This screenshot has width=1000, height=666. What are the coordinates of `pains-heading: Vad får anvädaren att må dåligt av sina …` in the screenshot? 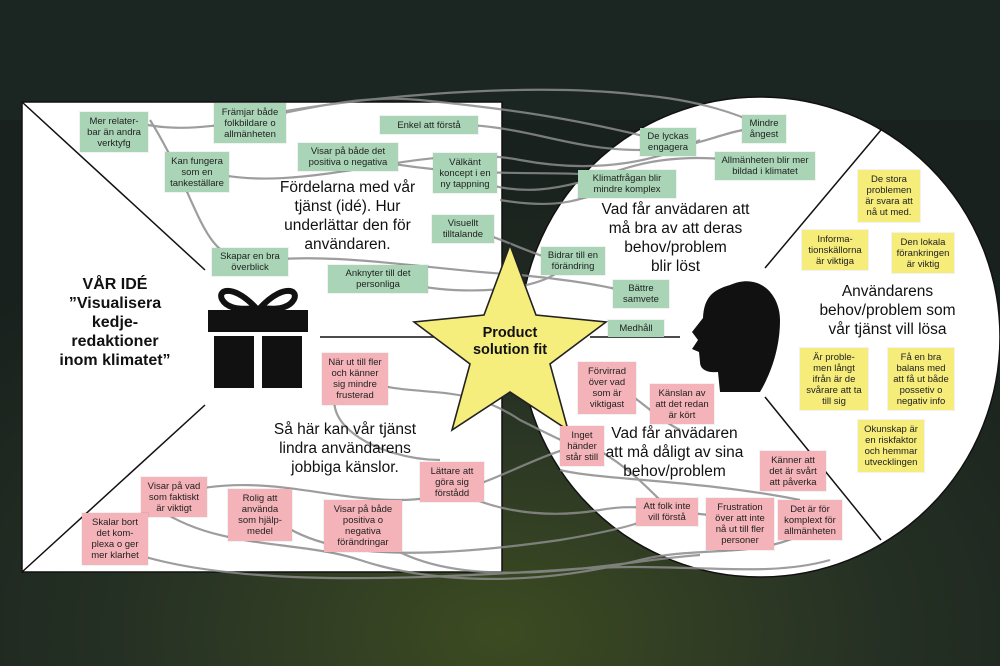 It's located at (674, 452).